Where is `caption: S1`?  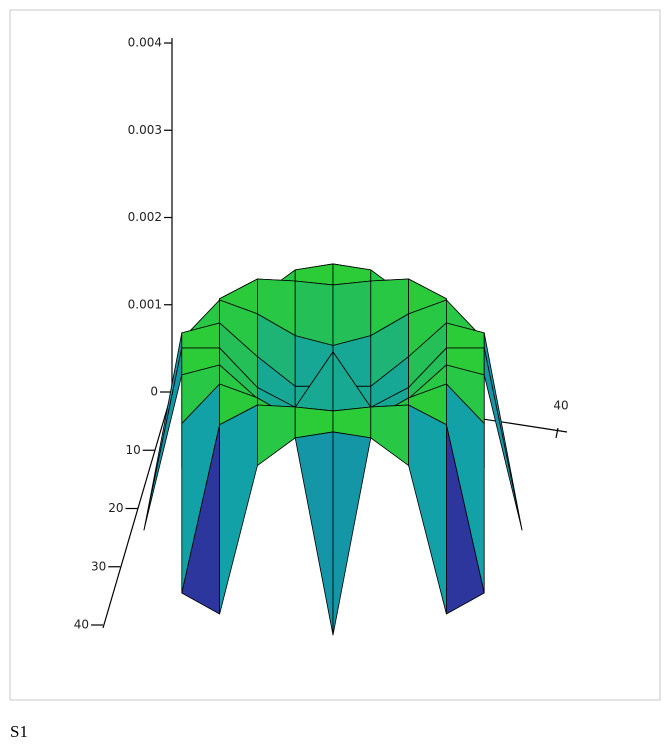
caption: S1 is located at coordinates (19, 731).